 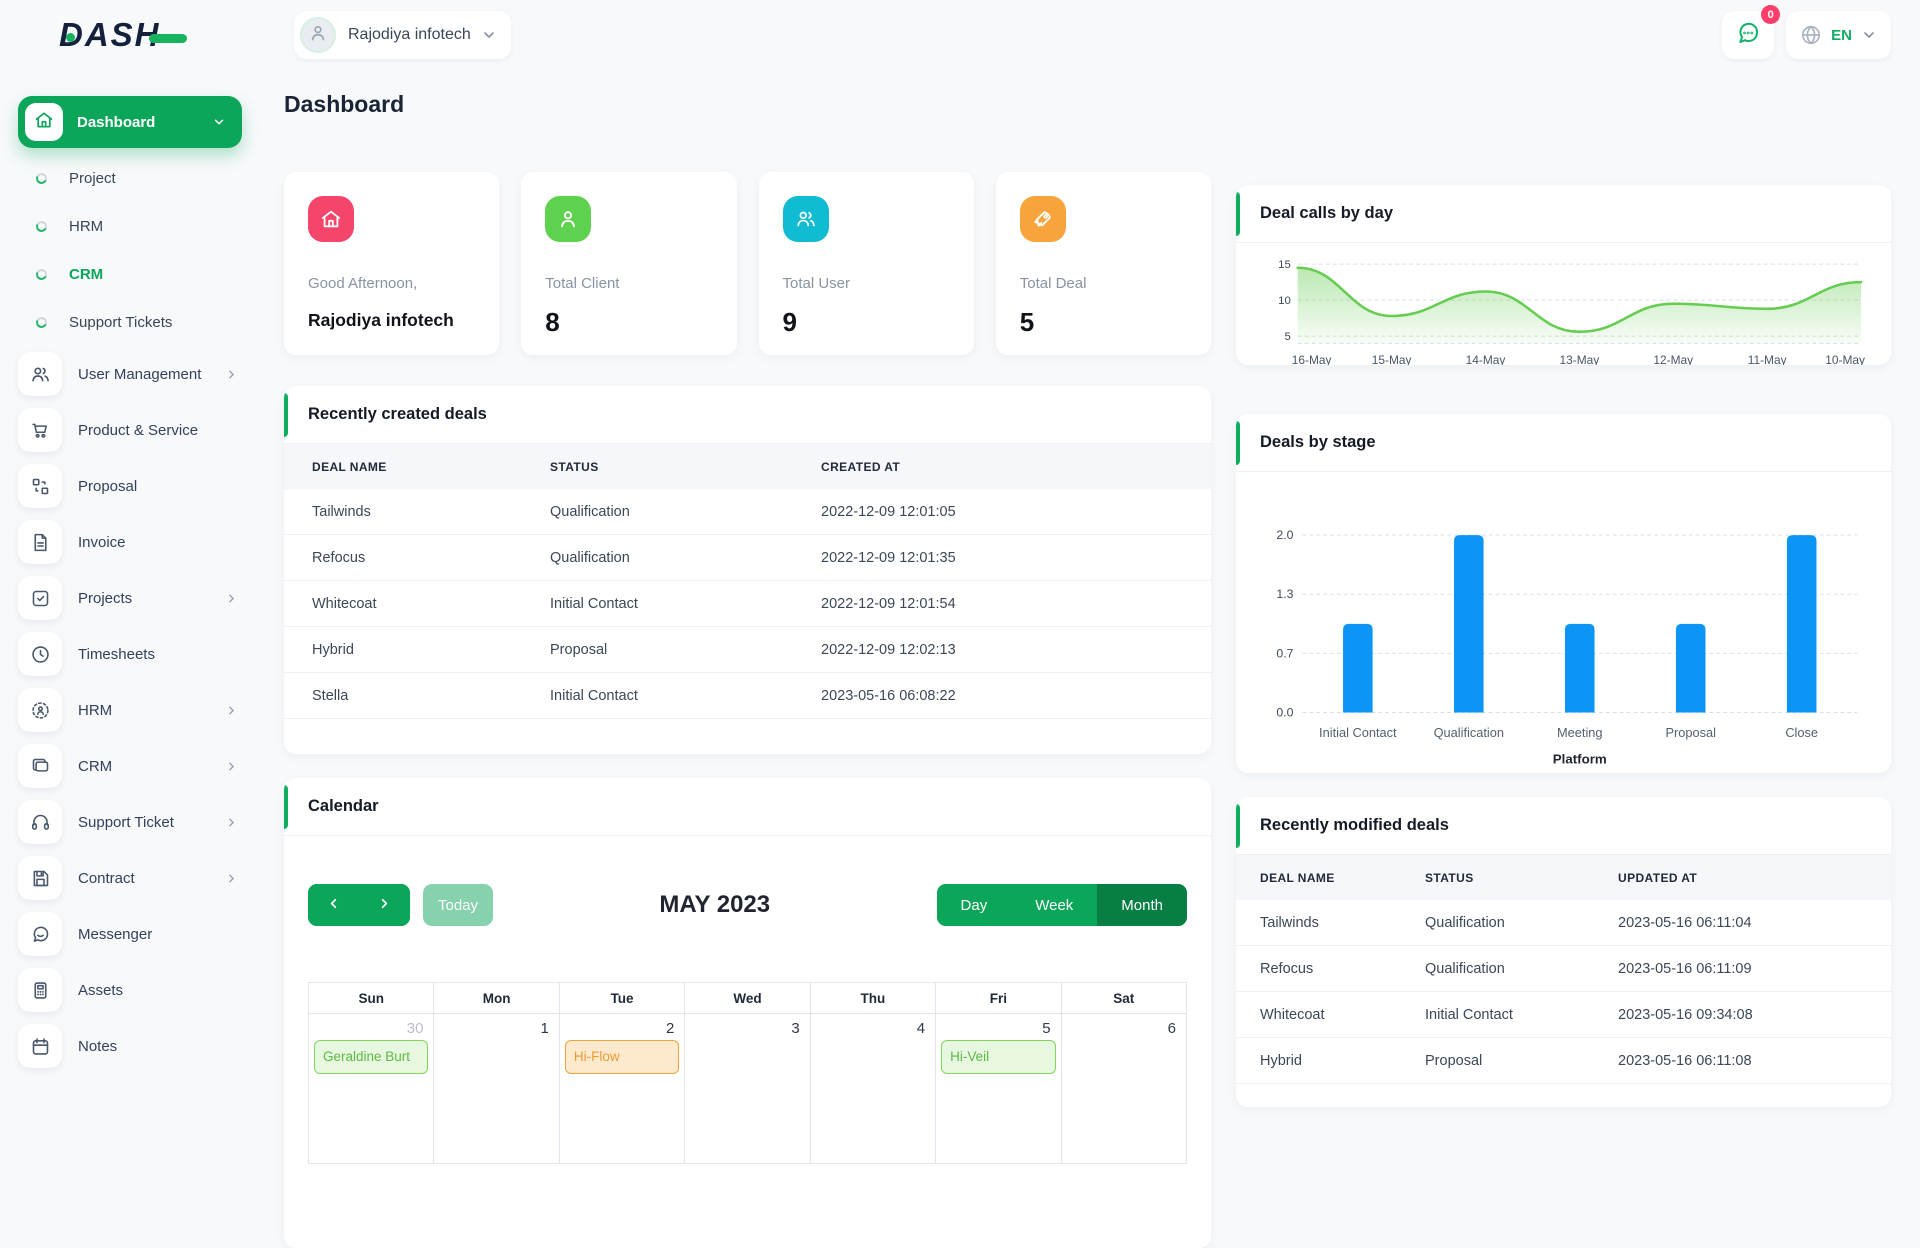 I want to click on svg-text: 14-May, so click(x=1486, y=359).